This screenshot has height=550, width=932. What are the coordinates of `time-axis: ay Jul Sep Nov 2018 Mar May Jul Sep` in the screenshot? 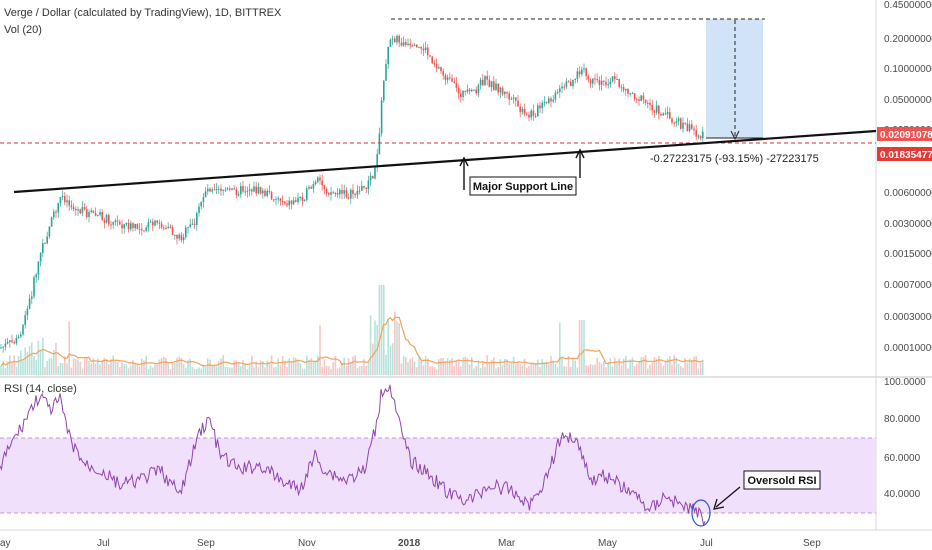 It's located at (410, 543).